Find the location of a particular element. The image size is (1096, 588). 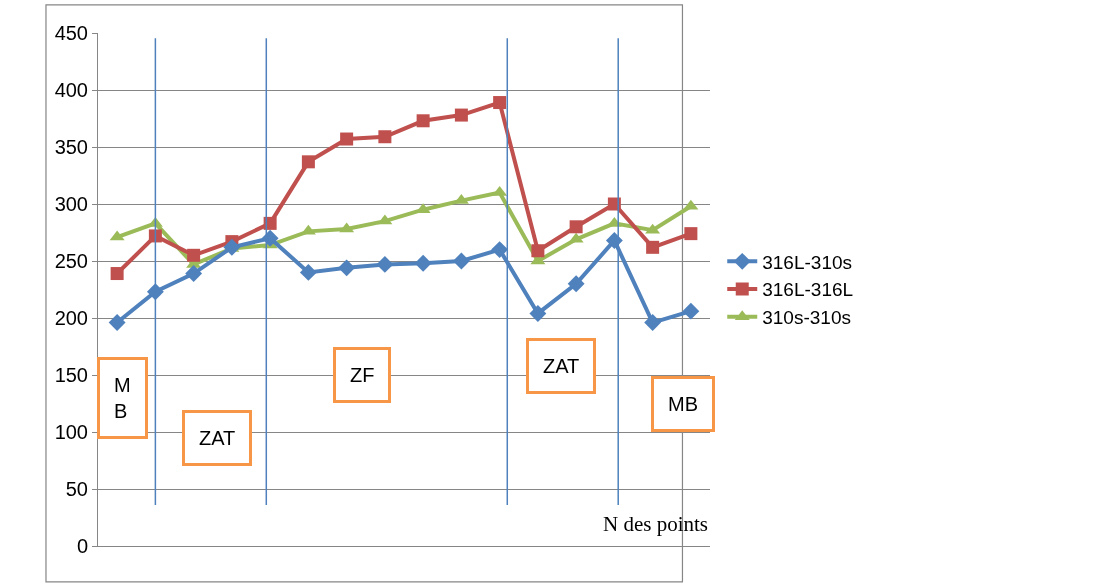

y-tick-label: 150 is located at coordinates (71, 375).